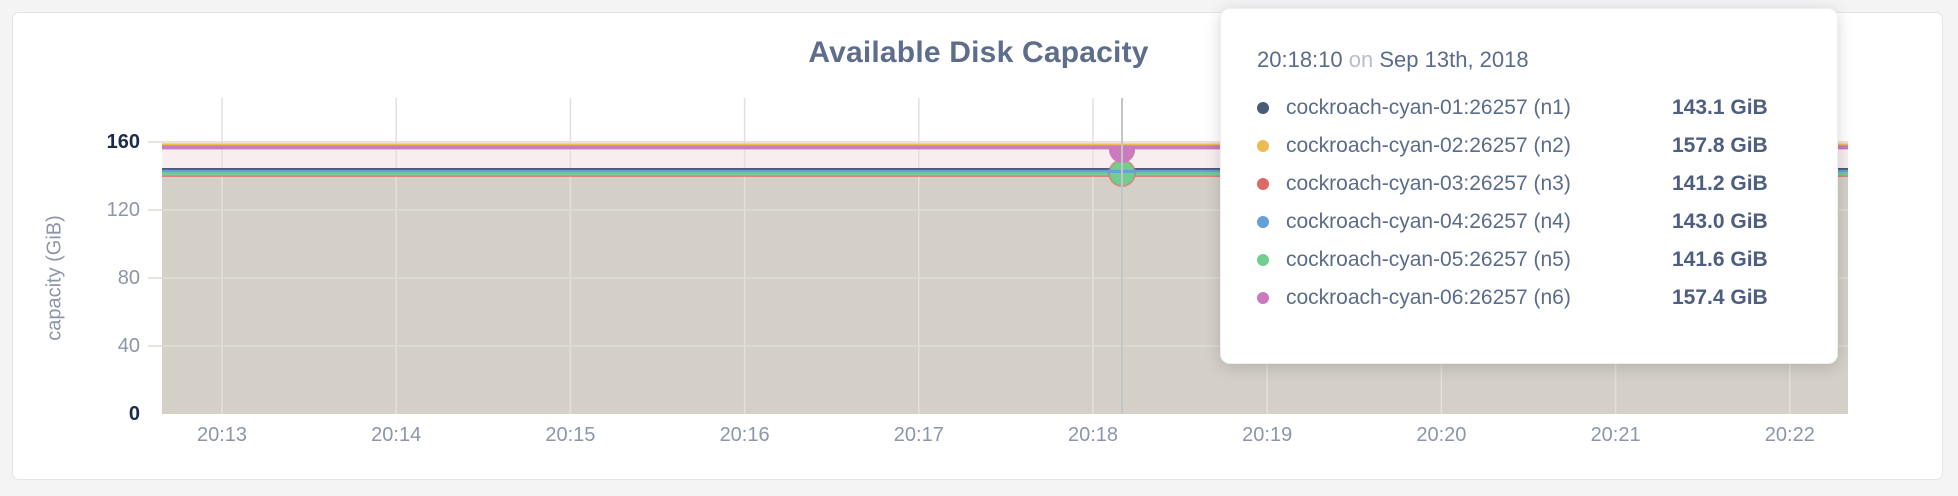 This screenshot has width=1958, height=496. Describe the element at coordinates (1300, 59) in the screenshot. I see `tooltip-time: 20:18:10` at that location.